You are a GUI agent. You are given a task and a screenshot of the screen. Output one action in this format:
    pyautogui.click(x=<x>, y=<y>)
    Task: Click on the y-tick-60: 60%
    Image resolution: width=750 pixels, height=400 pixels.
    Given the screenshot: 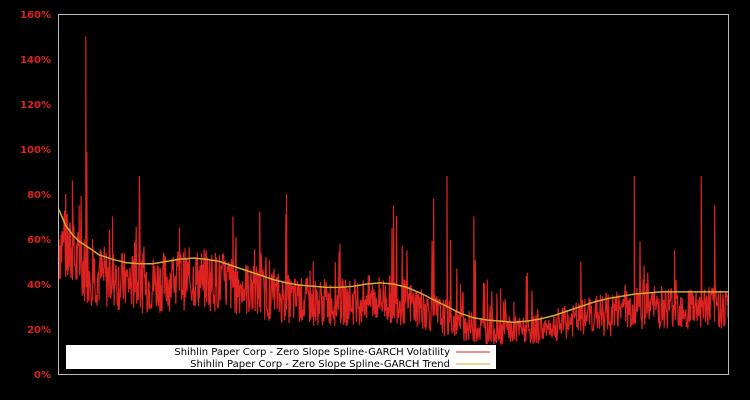 What is the action you would take?
    pyautogui.click(x=39, y=240)
    